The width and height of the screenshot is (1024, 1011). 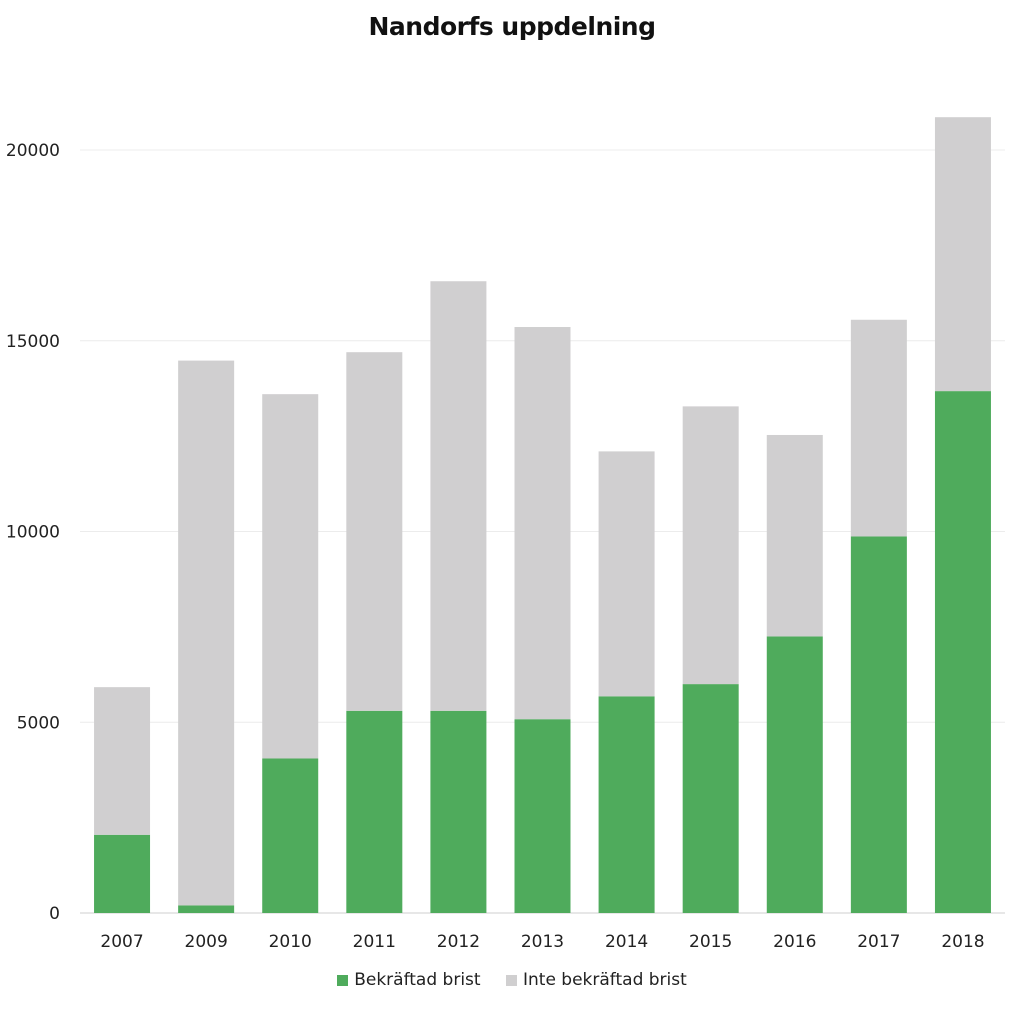 I want to click on bar-unconfirmed-2012, so click(x=458, y=496).